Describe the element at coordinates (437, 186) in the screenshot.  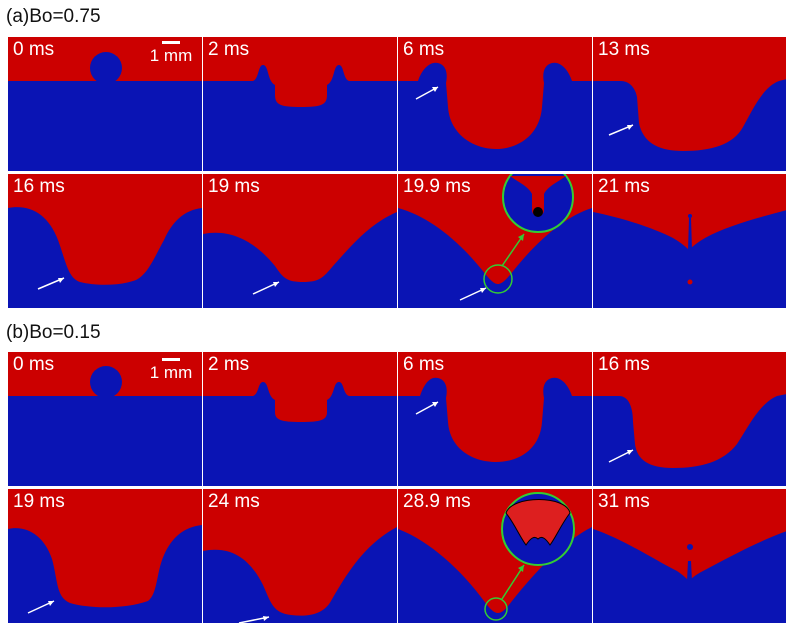
I see `panel-time-label: 19.9 ms` at that location.